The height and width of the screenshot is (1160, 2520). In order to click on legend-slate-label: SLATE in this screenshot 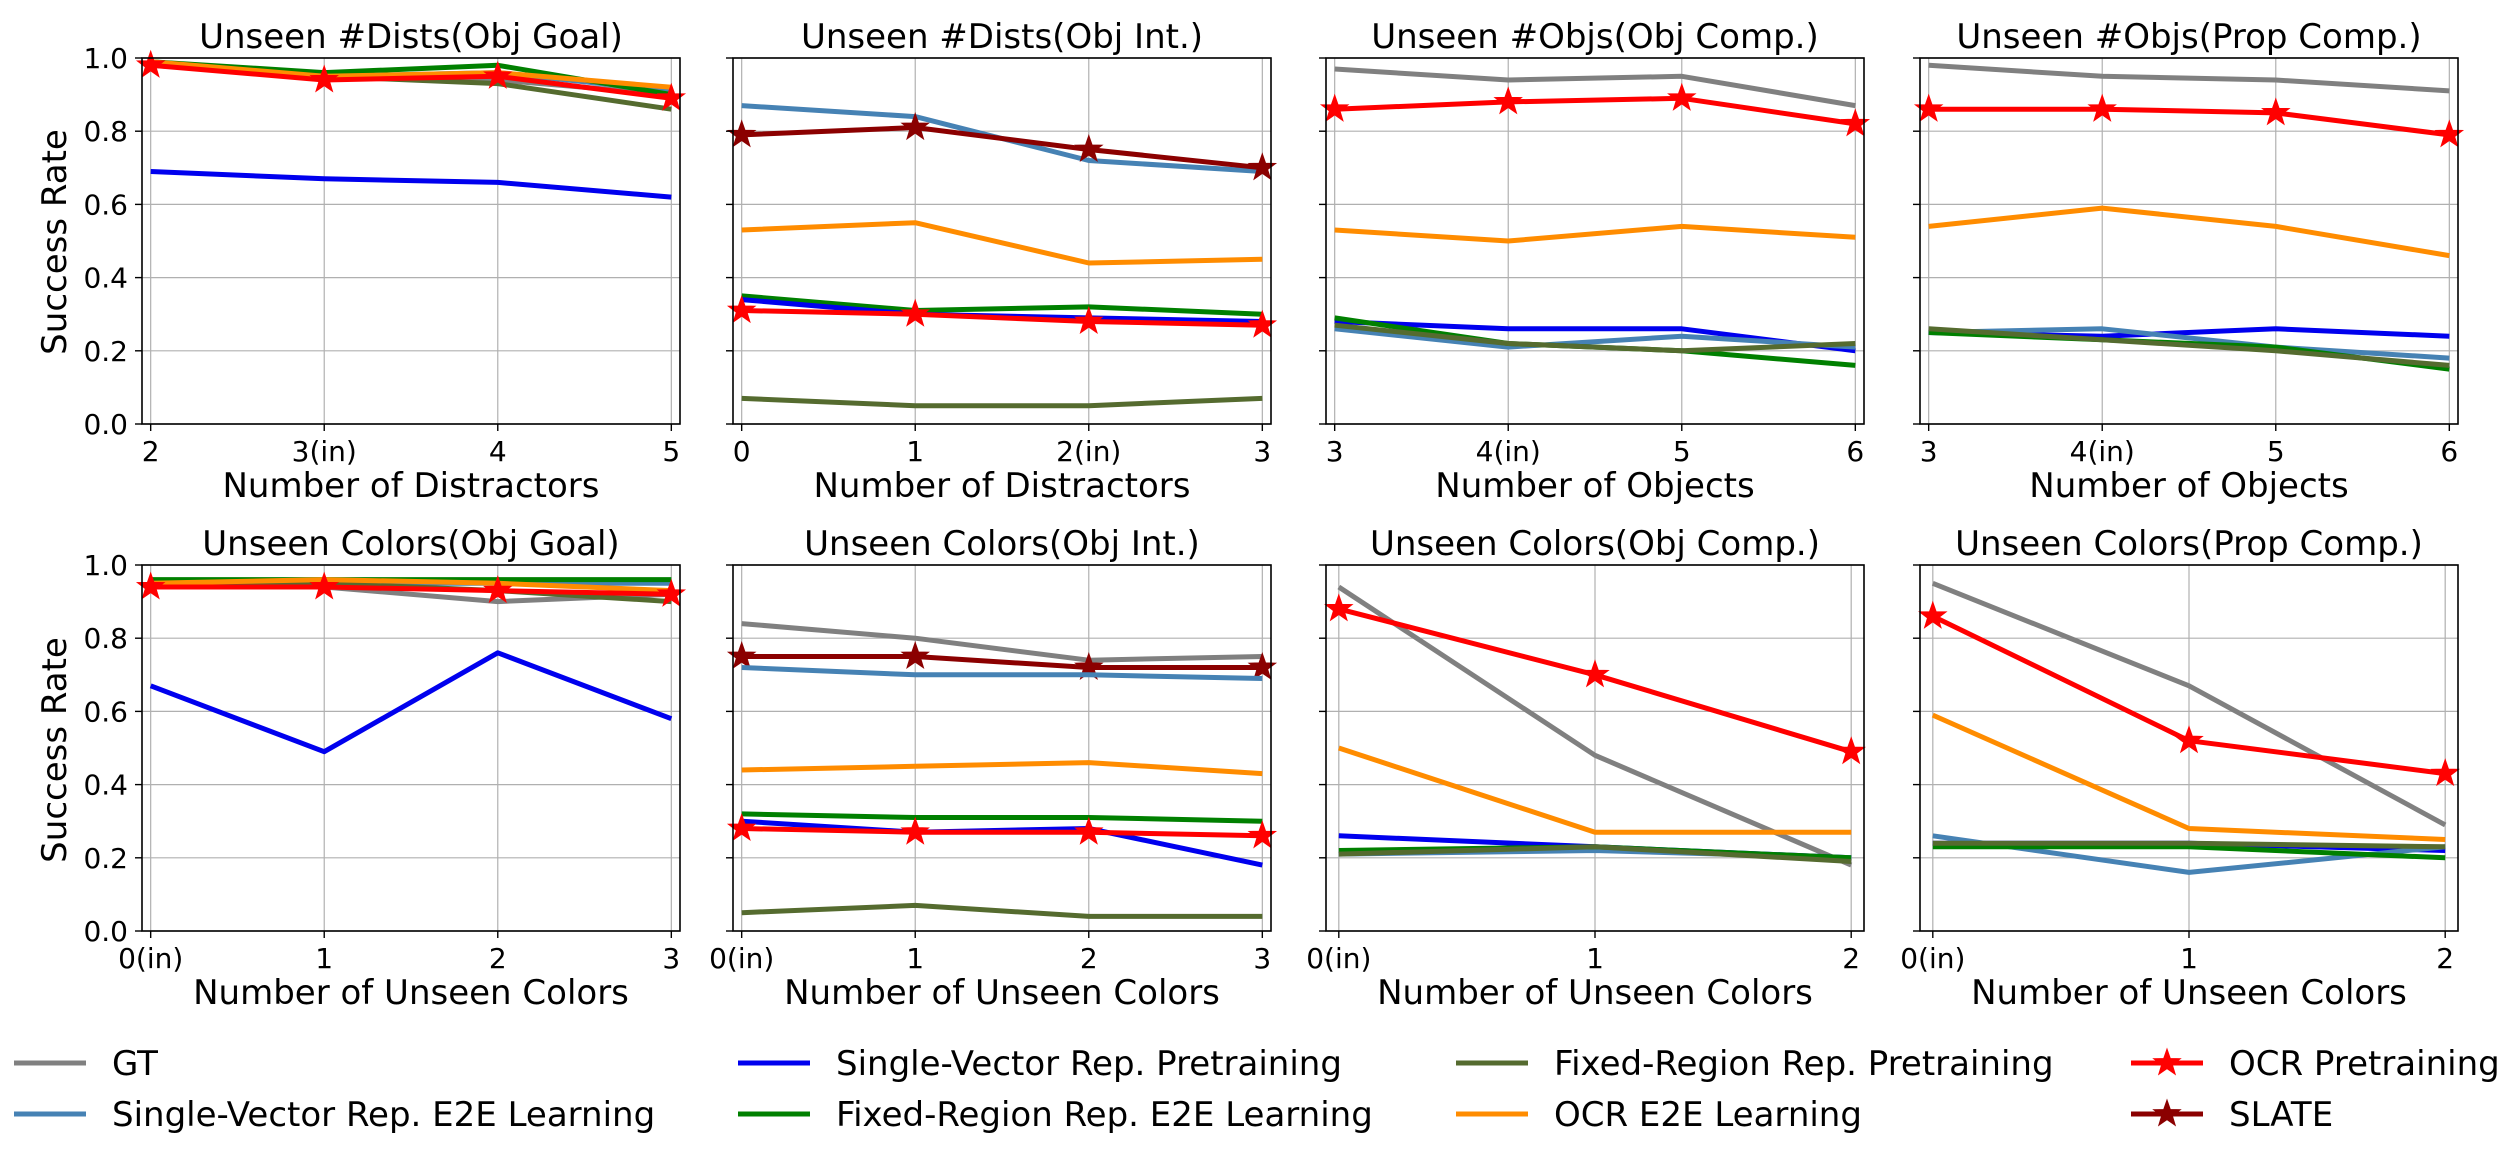, I will do `click(2281, 1115)`.